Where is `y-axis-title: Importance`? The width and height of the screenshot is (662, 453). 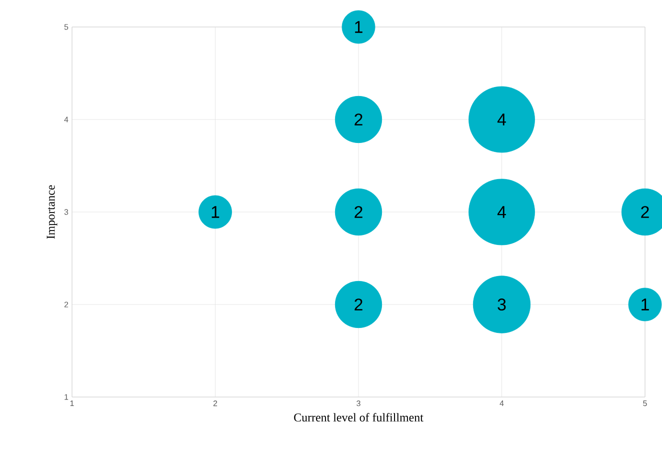 y-axis-title: Importance is located at coordinates (52, 212).